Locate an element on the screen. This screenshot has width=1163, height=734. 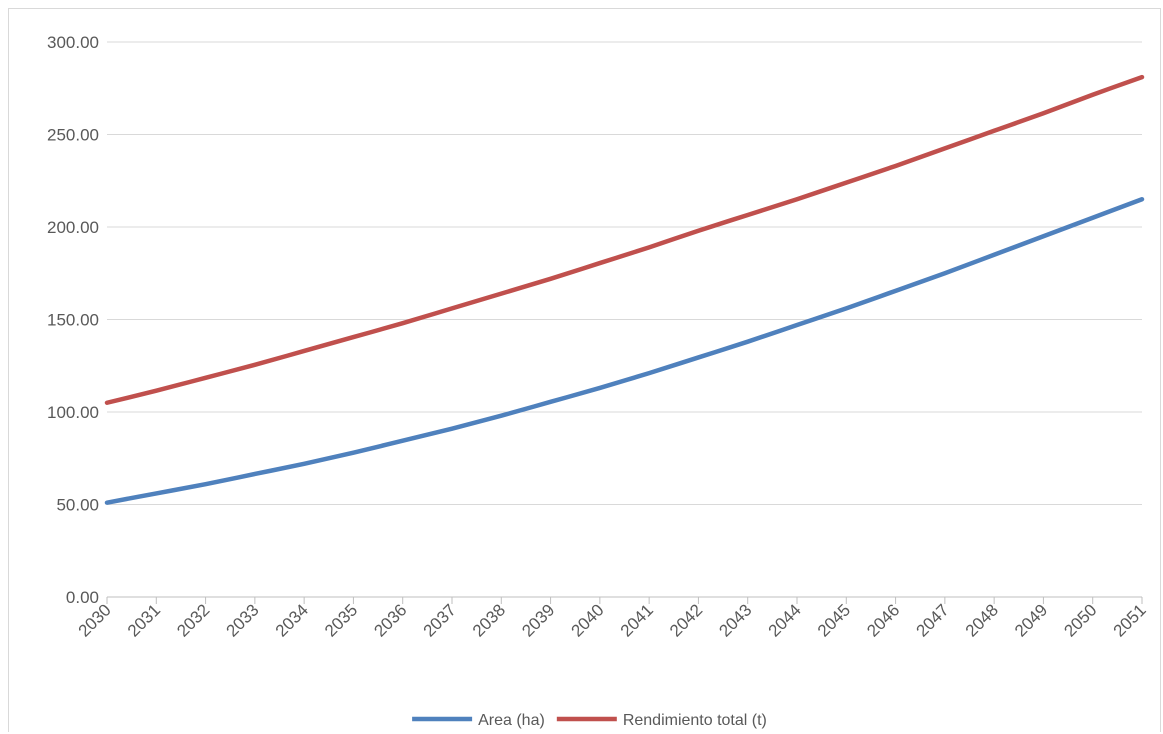
x-tick-label: 2040 is located at coordinates (588, 620).